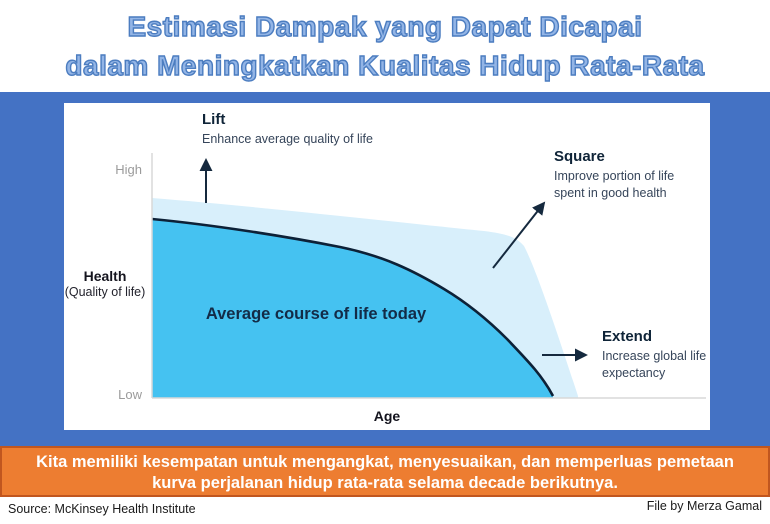  I want to click on source-attribution: Source: McKinsey Health Institute, so click(102, 509).